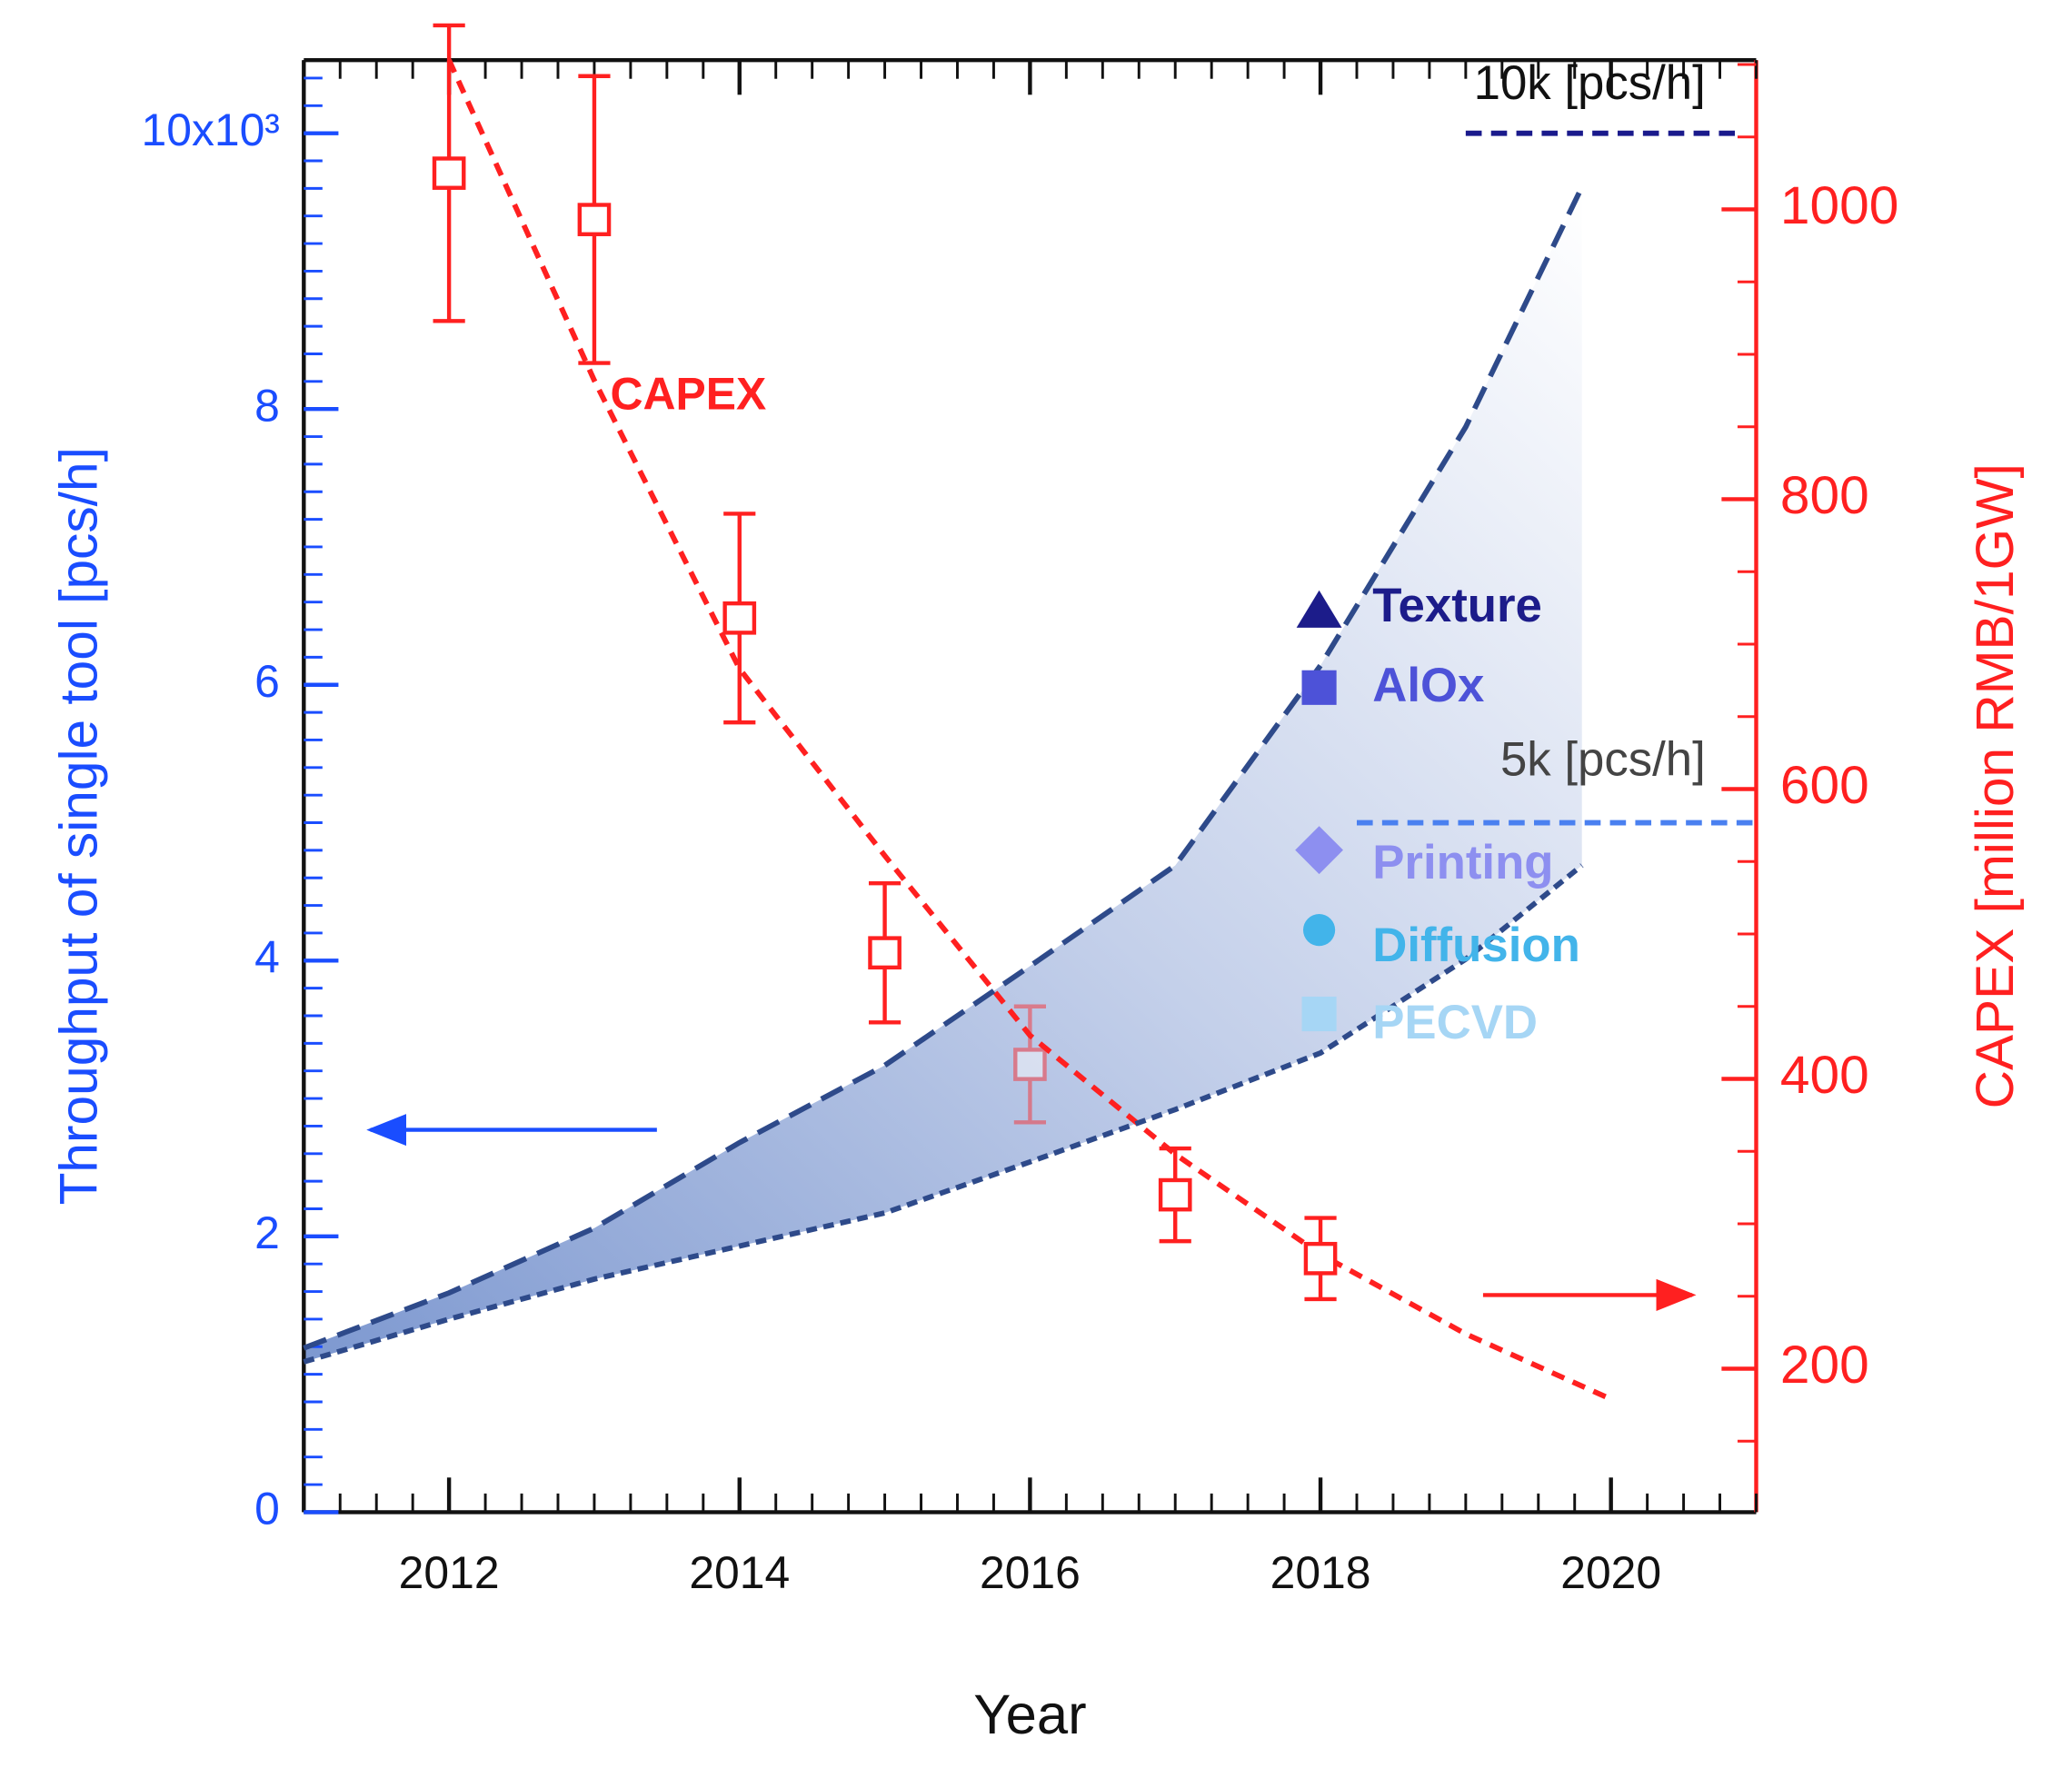 The width and height of the screenshot is (2072, 1778). What do you see at coordinates (1457, 605) in the screenshot?
I see `legend-label: Texture` at bounding box center [1457, 605].